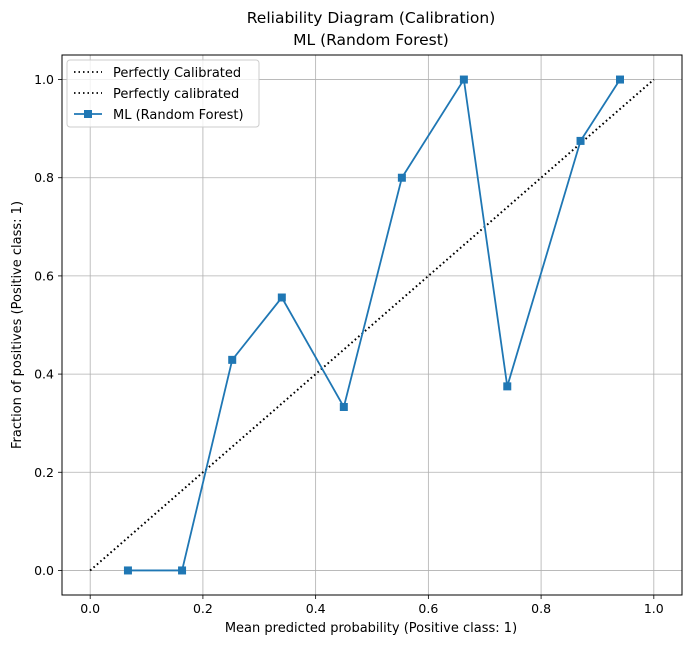 The height and width of the screenshot is (645, 691). Describe the element at coordinates (176, 94) in the screenshot. I see `legend-label-ref-2: Perfectly calibrated` at that location.